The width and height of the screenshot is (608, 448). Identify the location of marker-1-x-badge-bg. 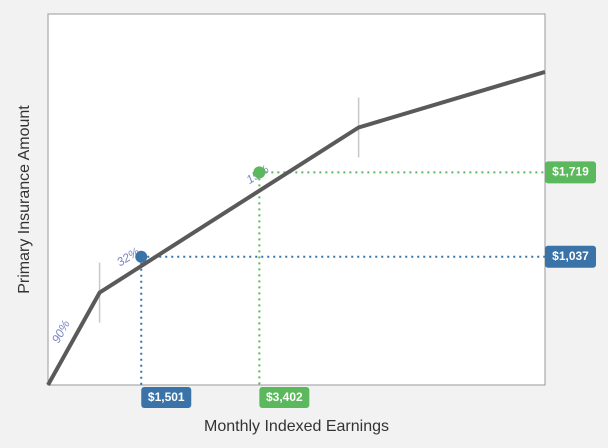
(166, 397).